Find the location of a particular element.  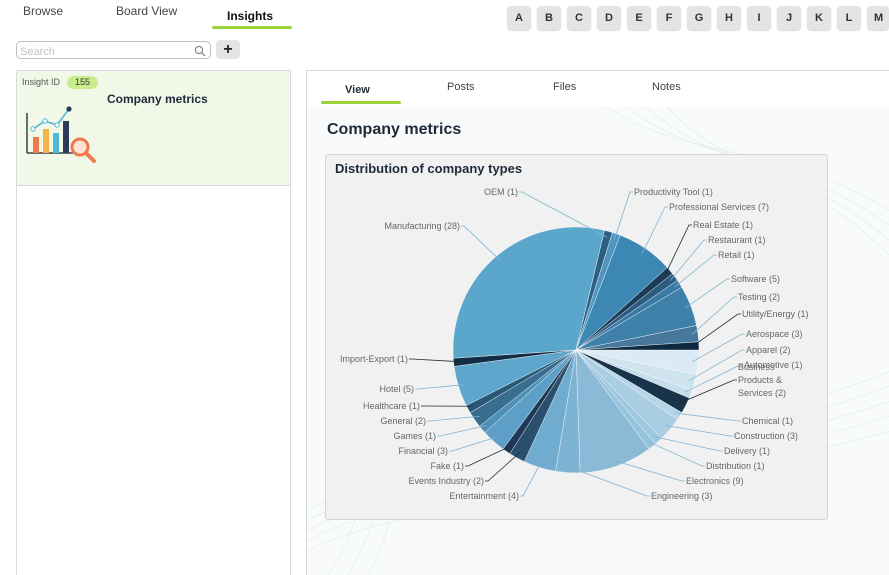

slice-label: Business Products & Services (2) is located at coordinates (762, 380).